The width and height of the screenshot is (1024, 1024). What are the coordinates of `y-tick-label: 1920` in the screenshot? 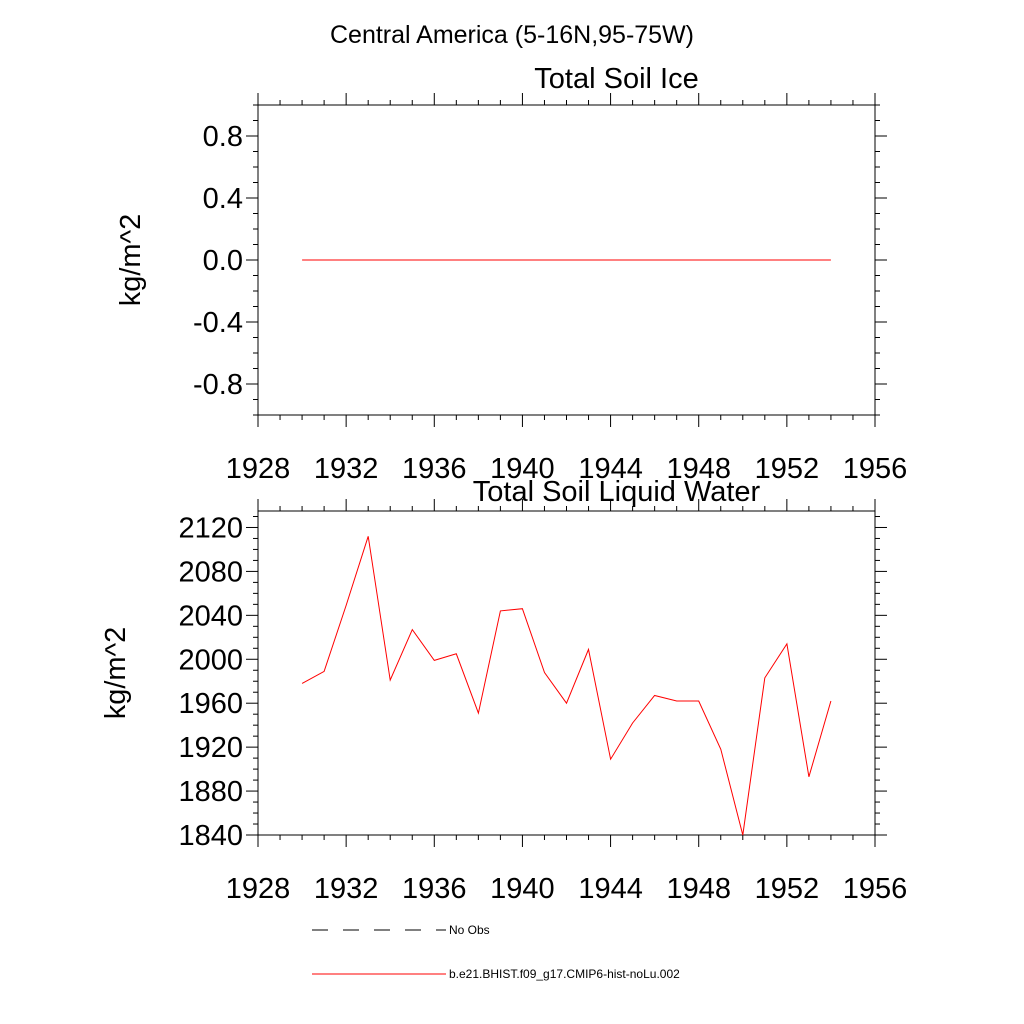 It's located at (210, 748).